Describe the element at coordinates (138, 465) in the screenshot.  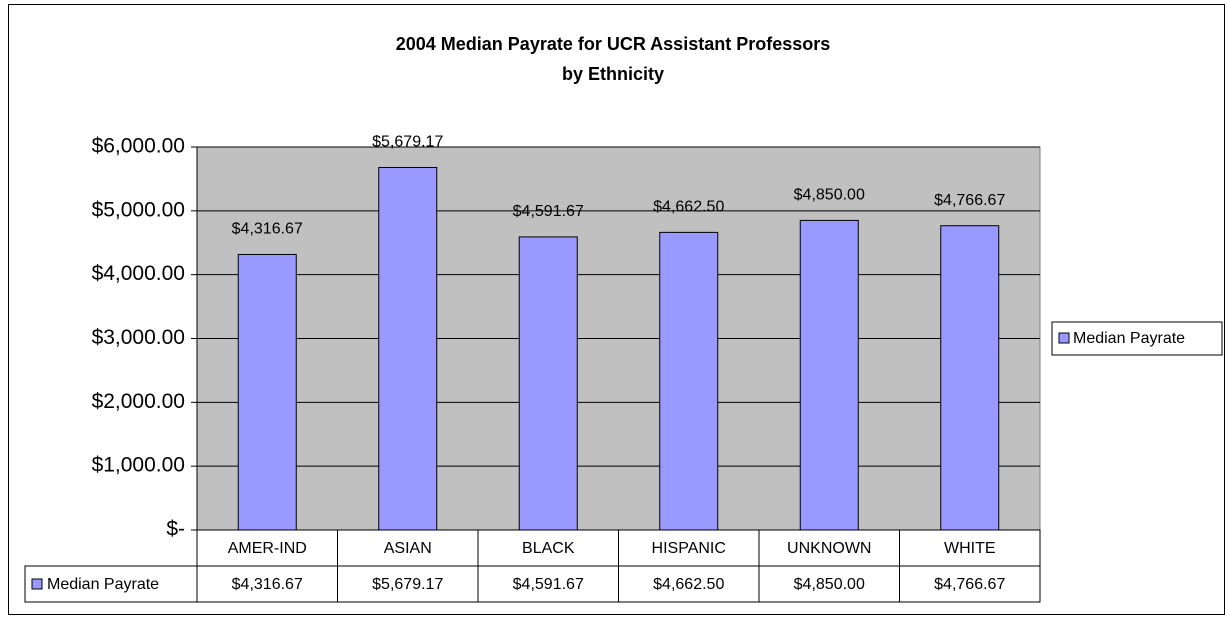
I see `y-tick-label: $1,000.00` at that location.